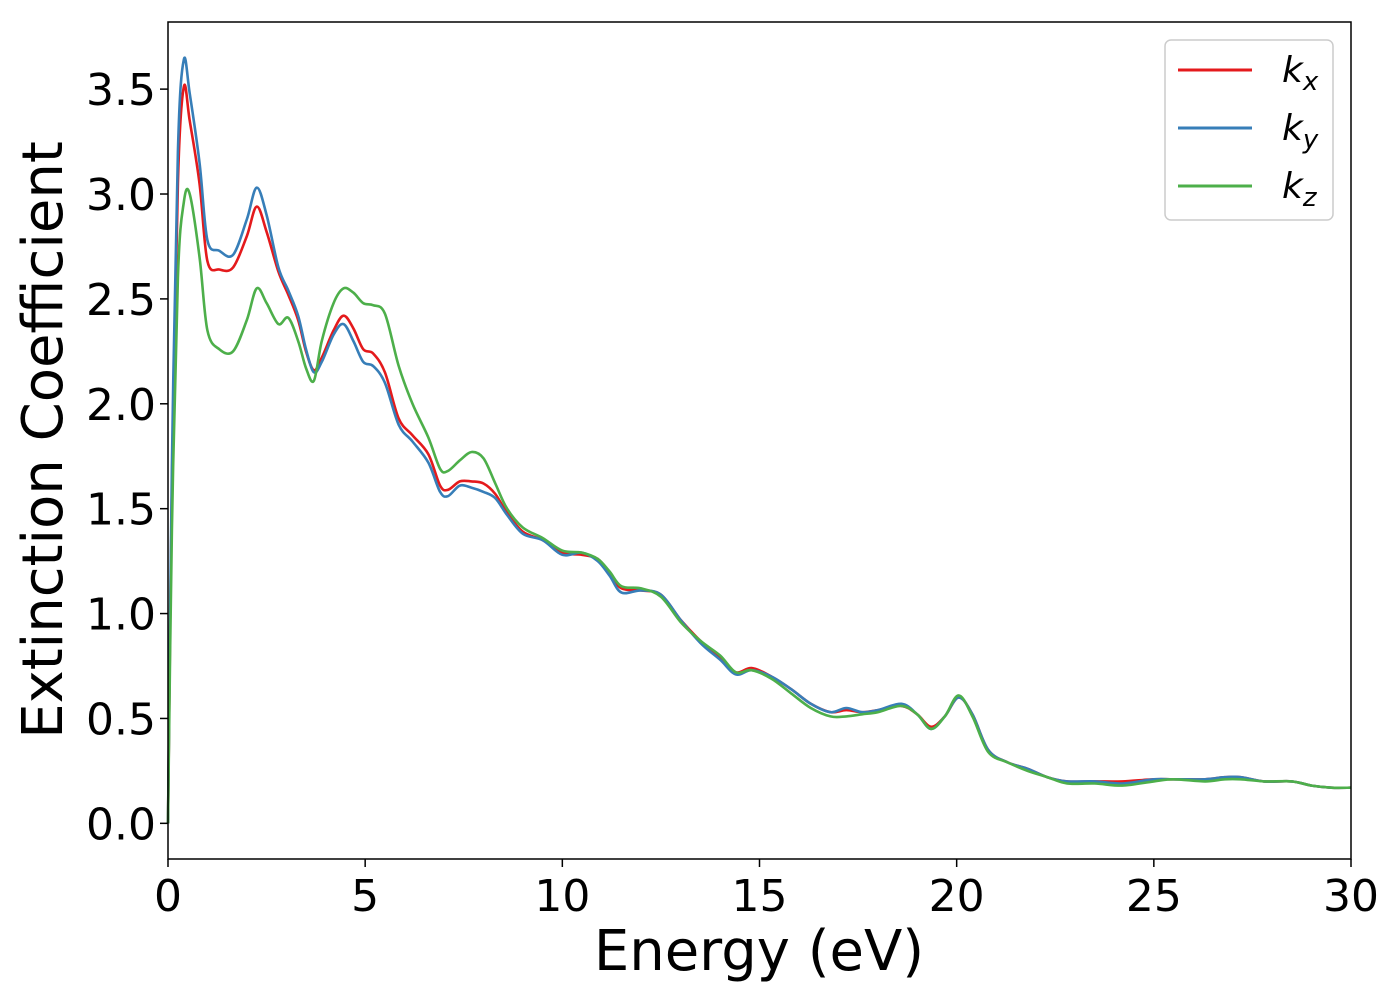 This screenshot has height=1000, width=1400. What do you see at coordinates (365, 896) in the screenshot?
I see `x-tick-label: 5` at bounding box center [365, 896].